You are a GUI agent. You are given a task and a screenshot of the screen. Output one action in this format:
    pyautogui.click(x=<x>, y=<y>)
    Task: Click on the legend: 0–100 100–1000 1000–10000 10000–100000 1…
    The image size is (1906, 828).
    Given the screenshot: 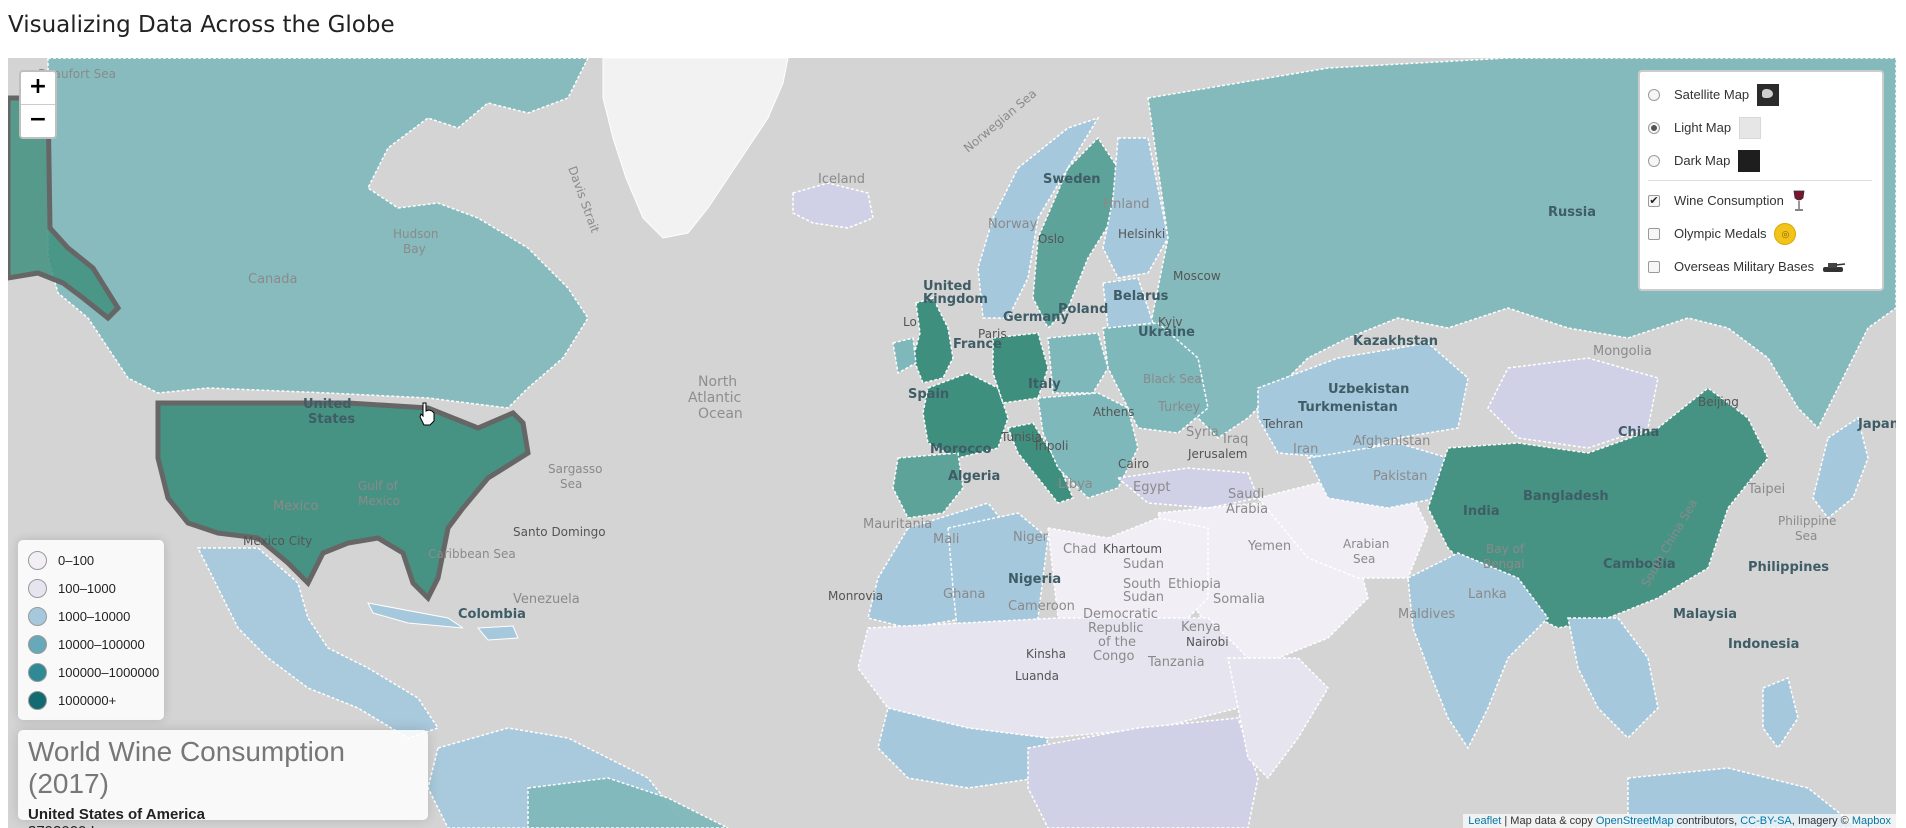 What is the action you would take?
    pyautogui.click(x=91, y=630)
    